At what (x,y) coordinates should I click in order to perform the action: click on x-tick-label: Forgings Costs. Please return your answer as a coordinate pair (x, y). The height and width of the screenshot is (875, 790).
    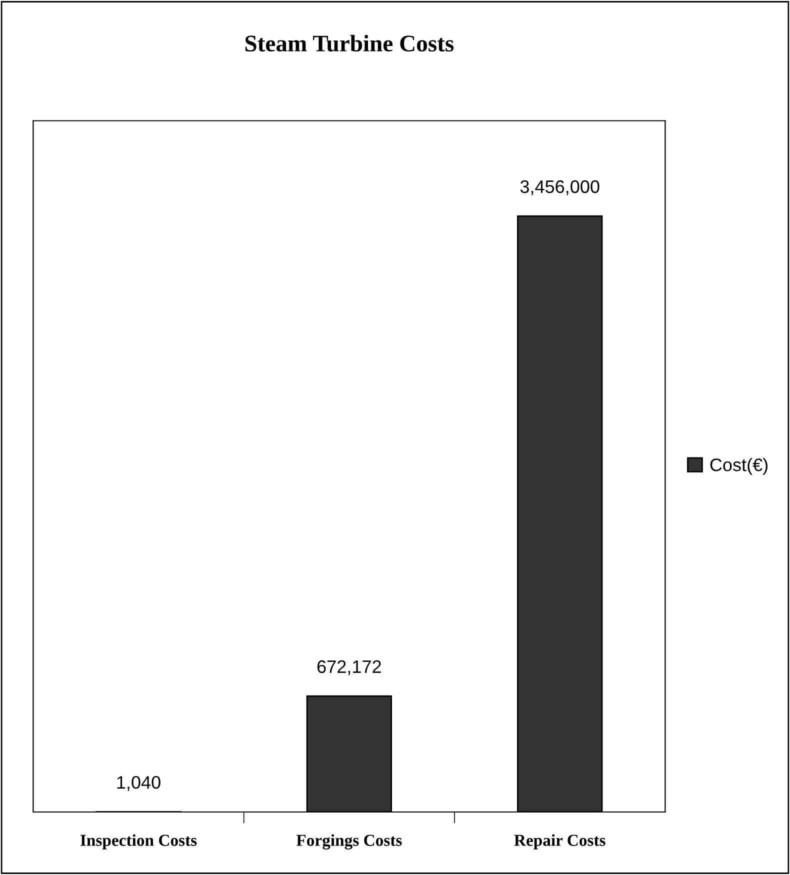
    Looking at the image, I should click on (349, 842).